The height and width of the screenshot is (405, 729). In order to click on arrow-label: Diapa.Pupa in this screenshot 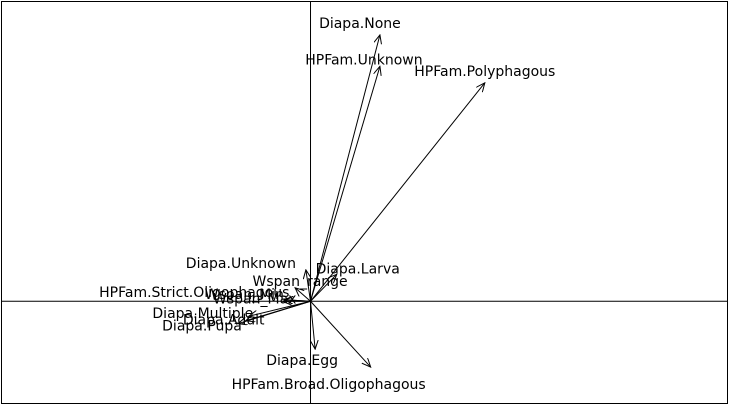, I will do `click(202, 327)`.